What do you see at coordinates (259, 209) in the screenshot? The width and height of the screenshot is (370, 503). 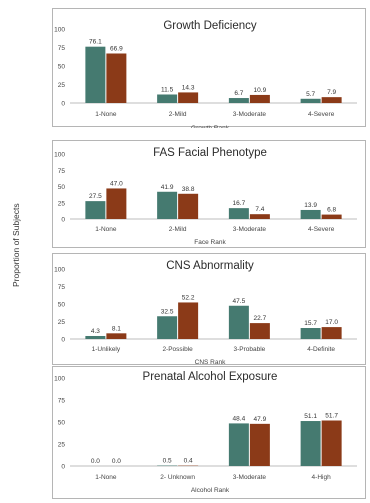 I see `data-label: 7.4` at bounding box center [259, 209].